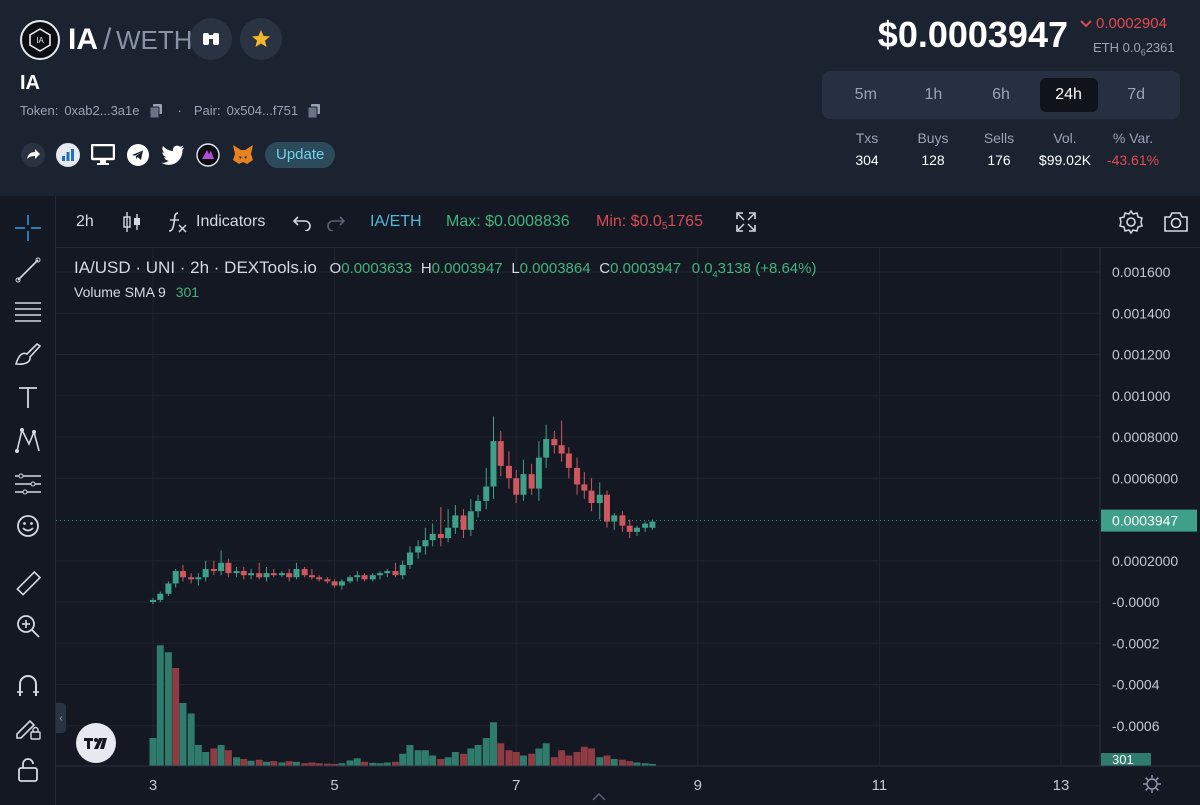  Describe the element at coordinates (155, 110) in the screenshot. I see `copy-token-icon` at that location.